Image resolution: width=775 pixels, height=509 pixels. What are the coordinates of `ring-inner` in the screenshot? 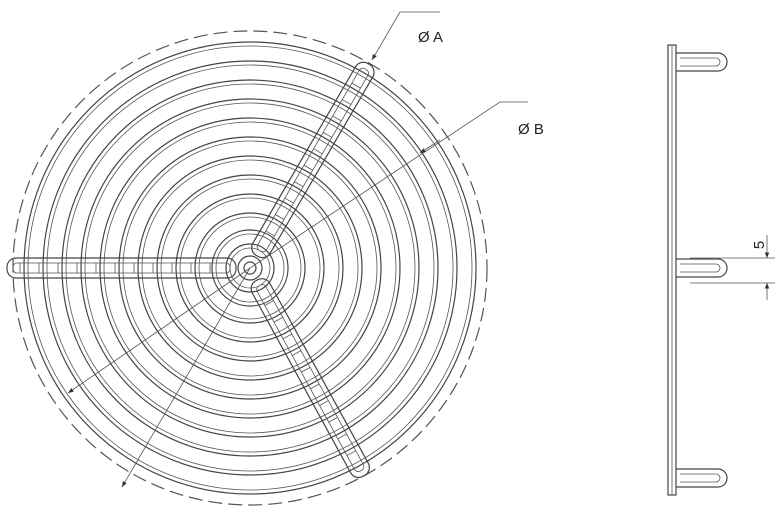 It's located at (250, 268).